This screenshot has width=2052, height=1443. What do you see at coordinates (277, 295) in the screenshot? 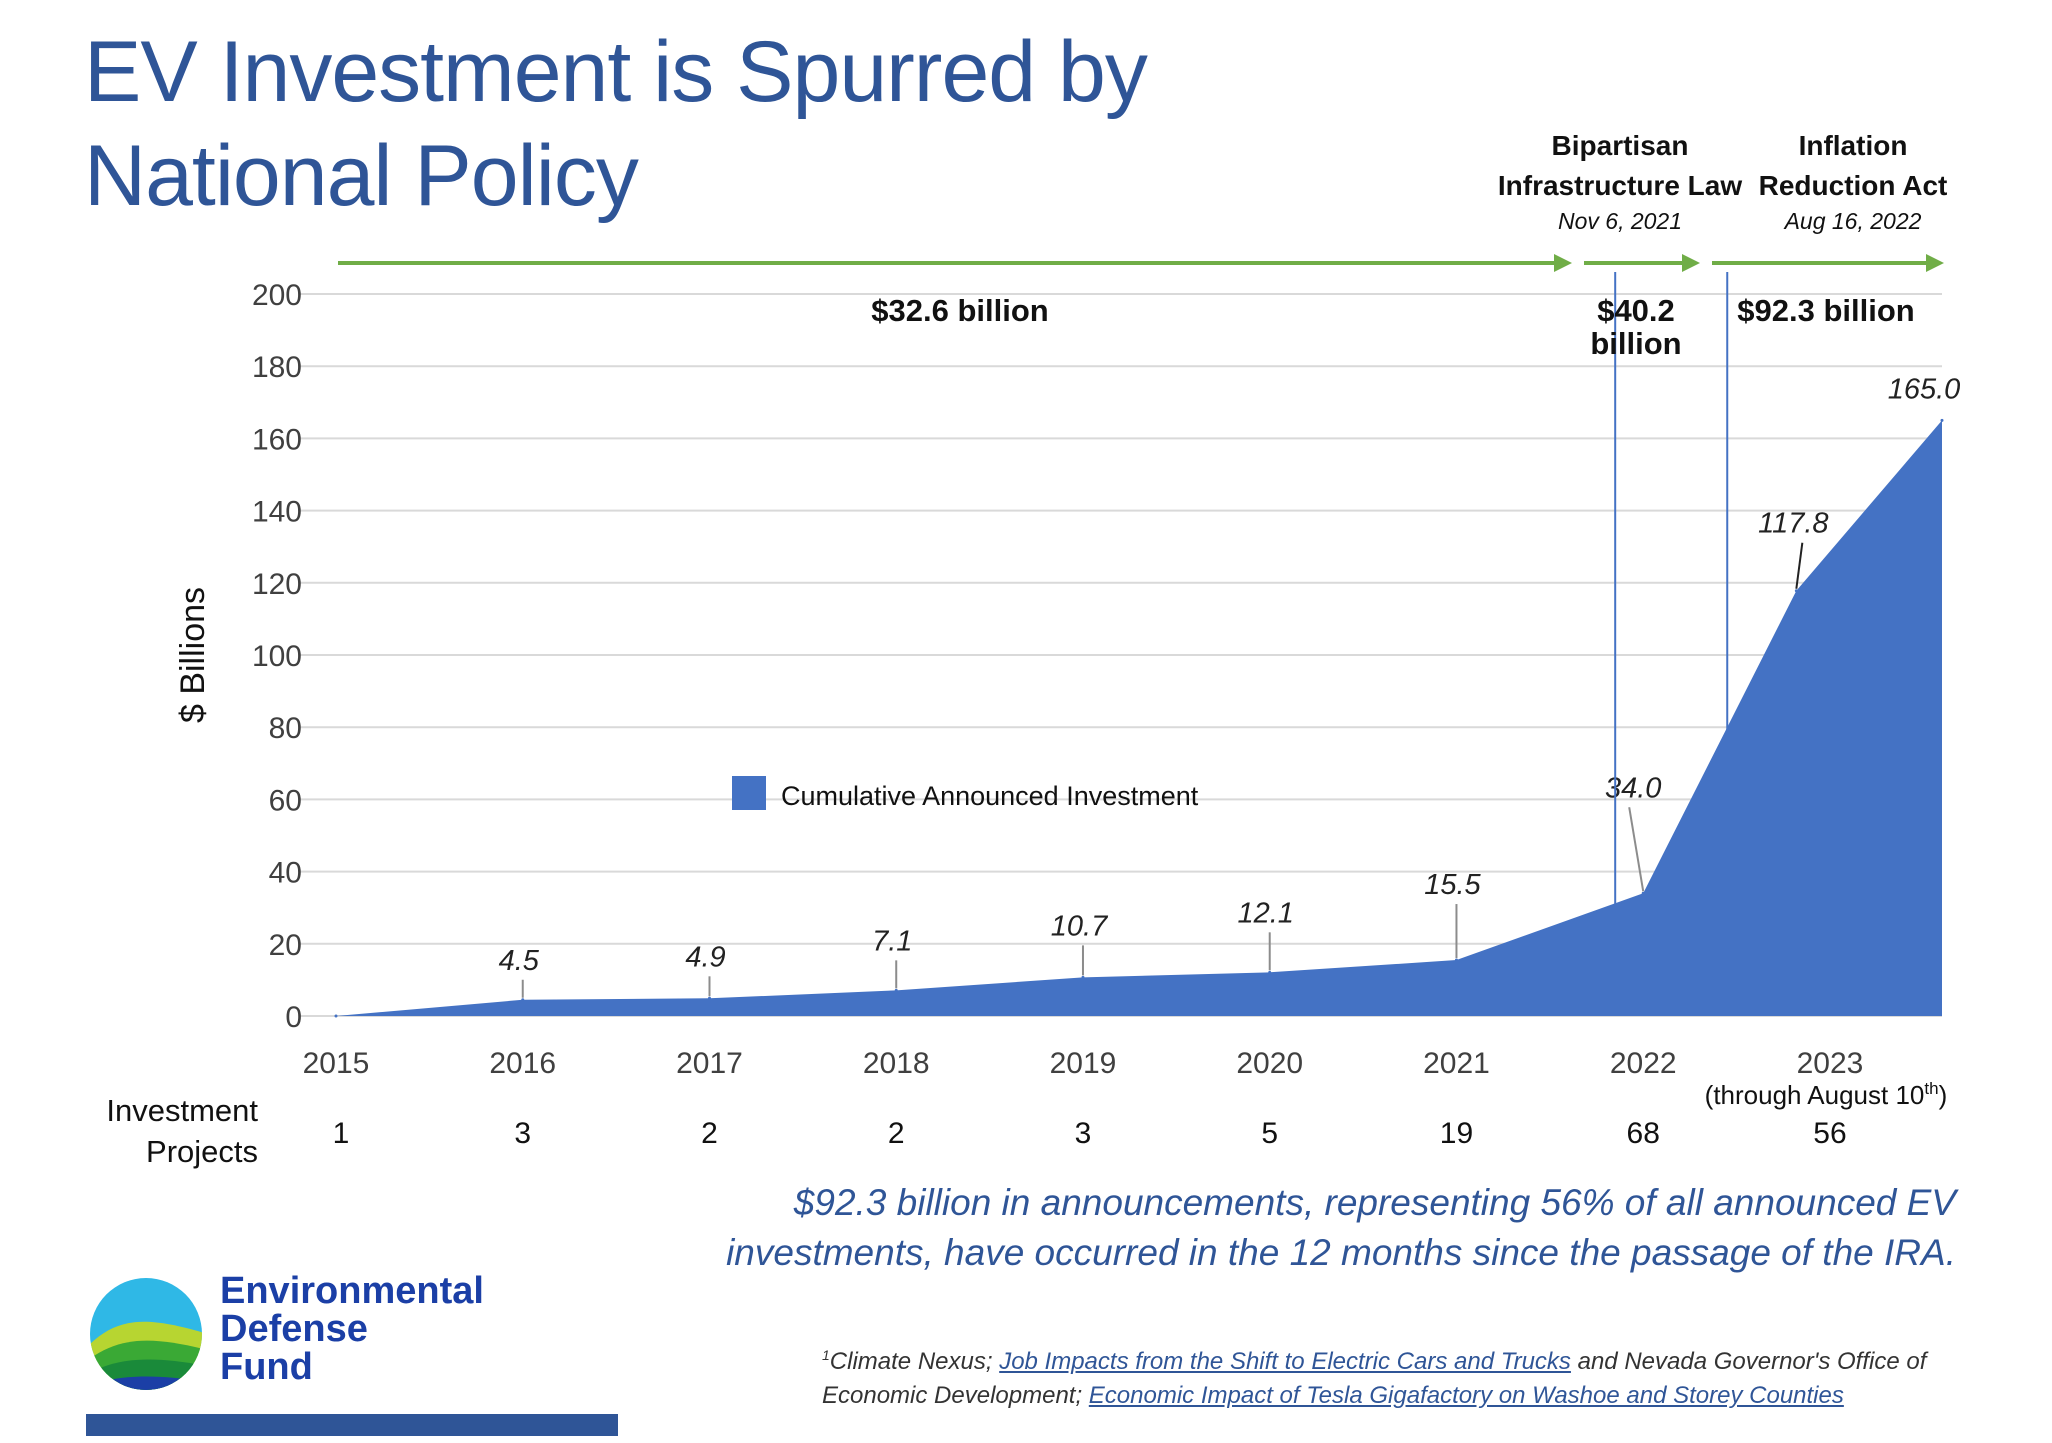
I see `y-tick-label: 200` at bounding box center [277, 295].